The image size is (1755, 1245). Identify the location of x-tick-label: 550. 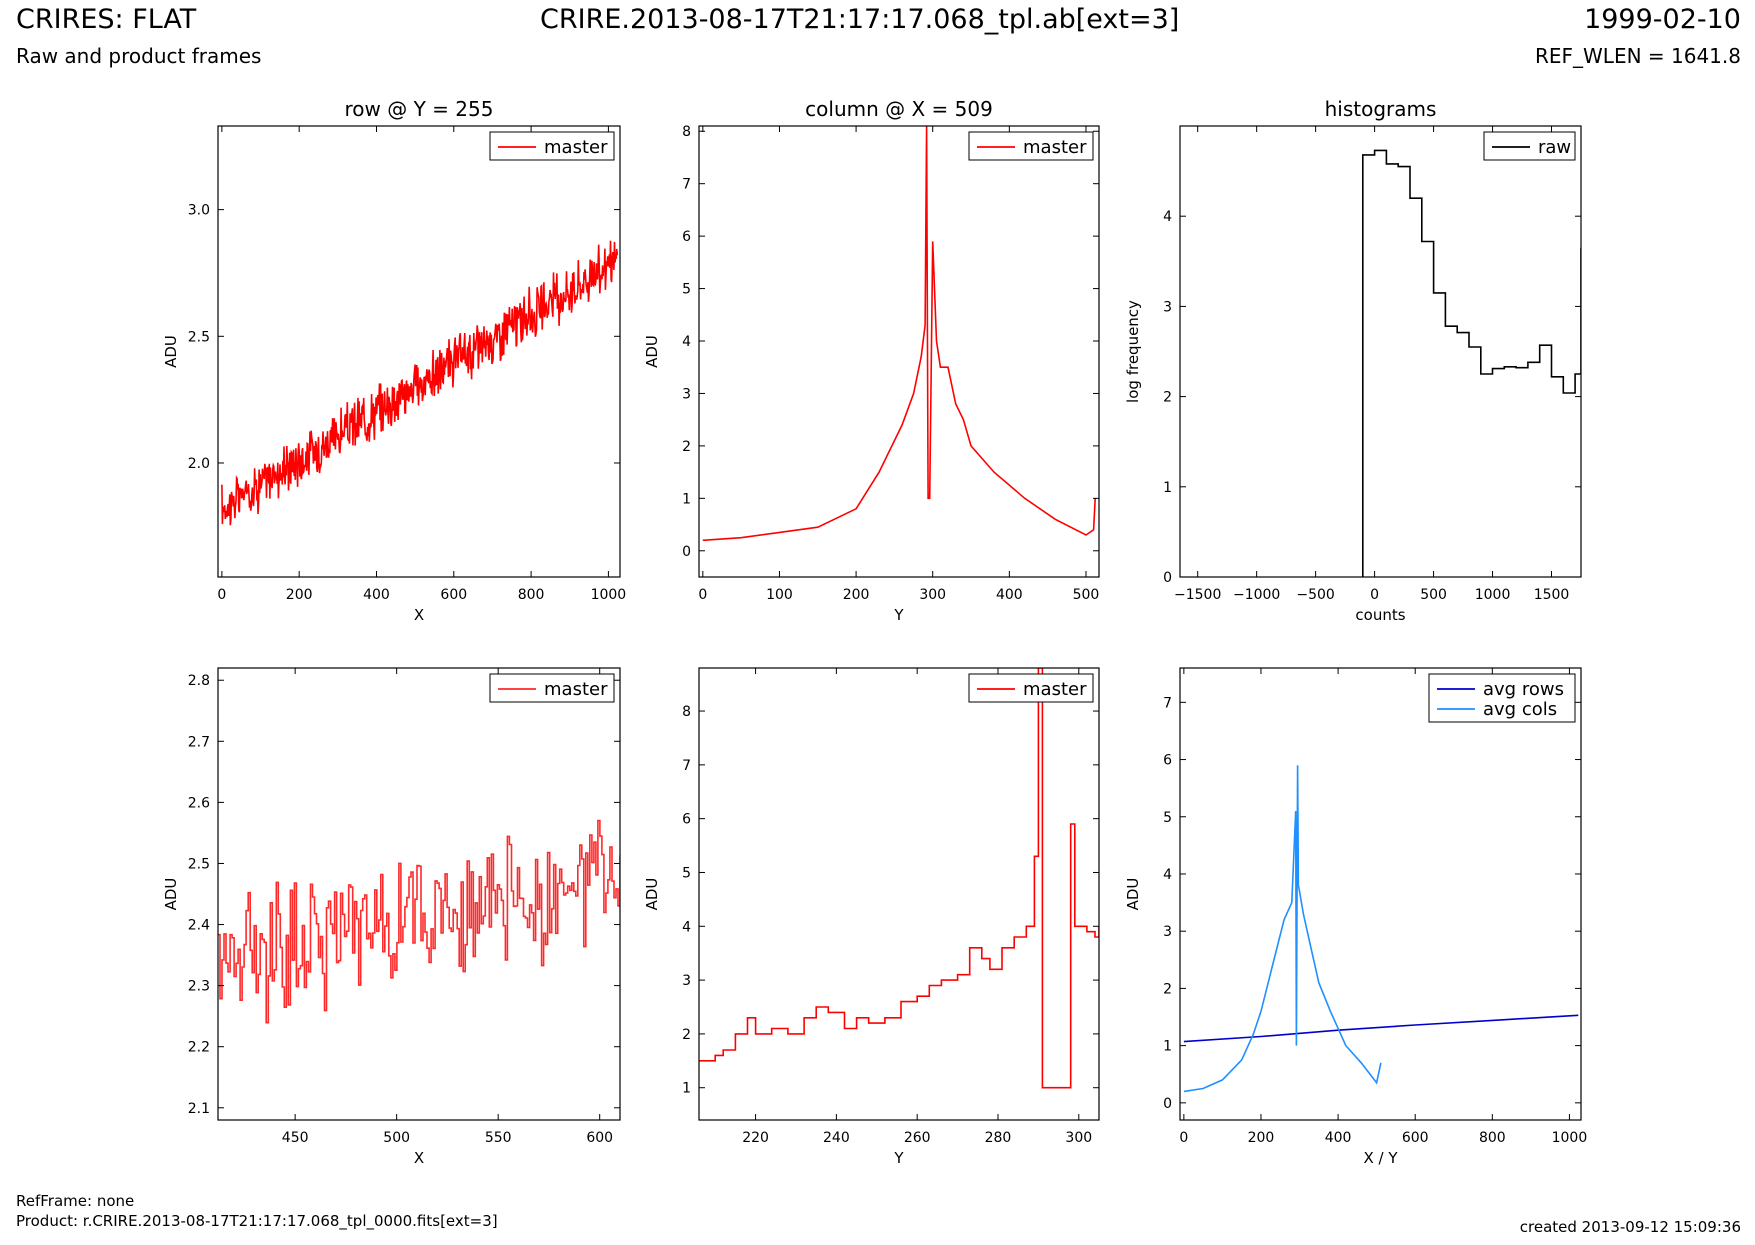
(498, 1138).